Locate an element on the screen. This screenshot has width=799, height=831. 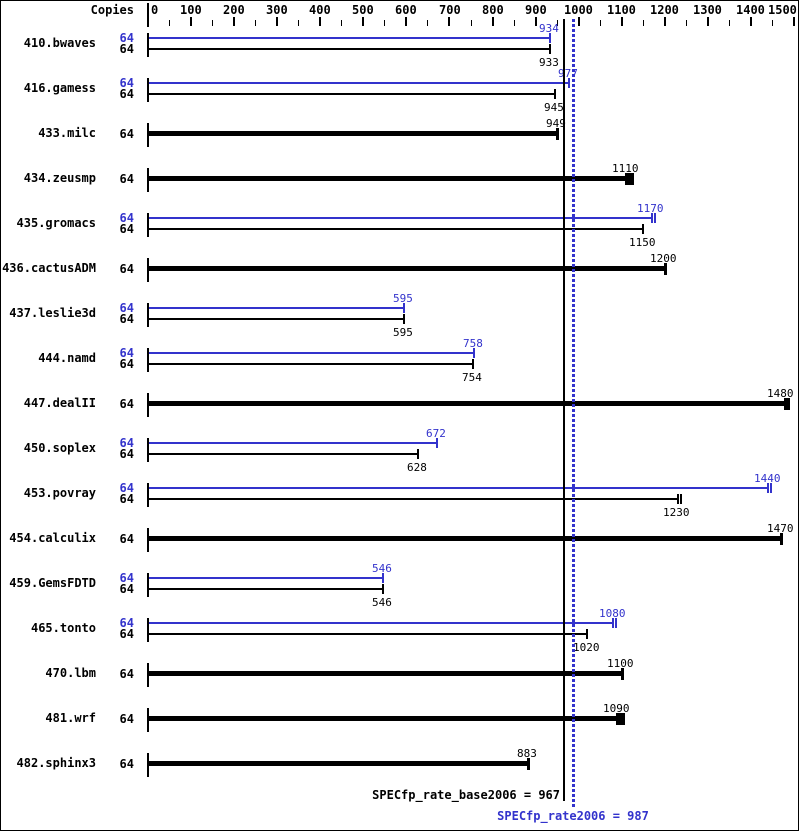
axis-tick-label: 700 is located at coordinates (450, 10).